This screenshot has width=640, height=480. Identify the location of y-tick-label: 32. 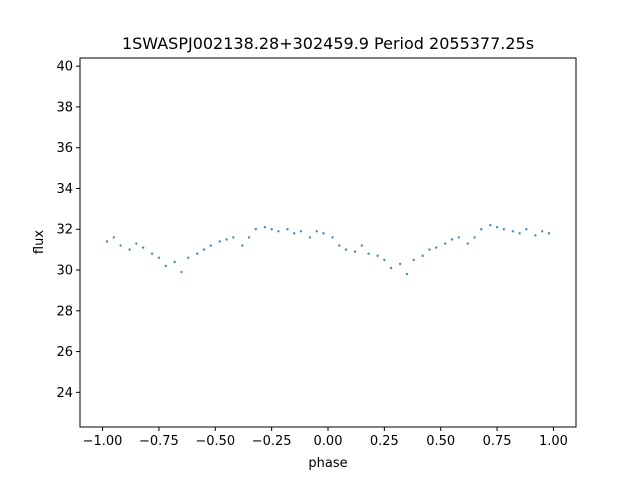
(64, 230).